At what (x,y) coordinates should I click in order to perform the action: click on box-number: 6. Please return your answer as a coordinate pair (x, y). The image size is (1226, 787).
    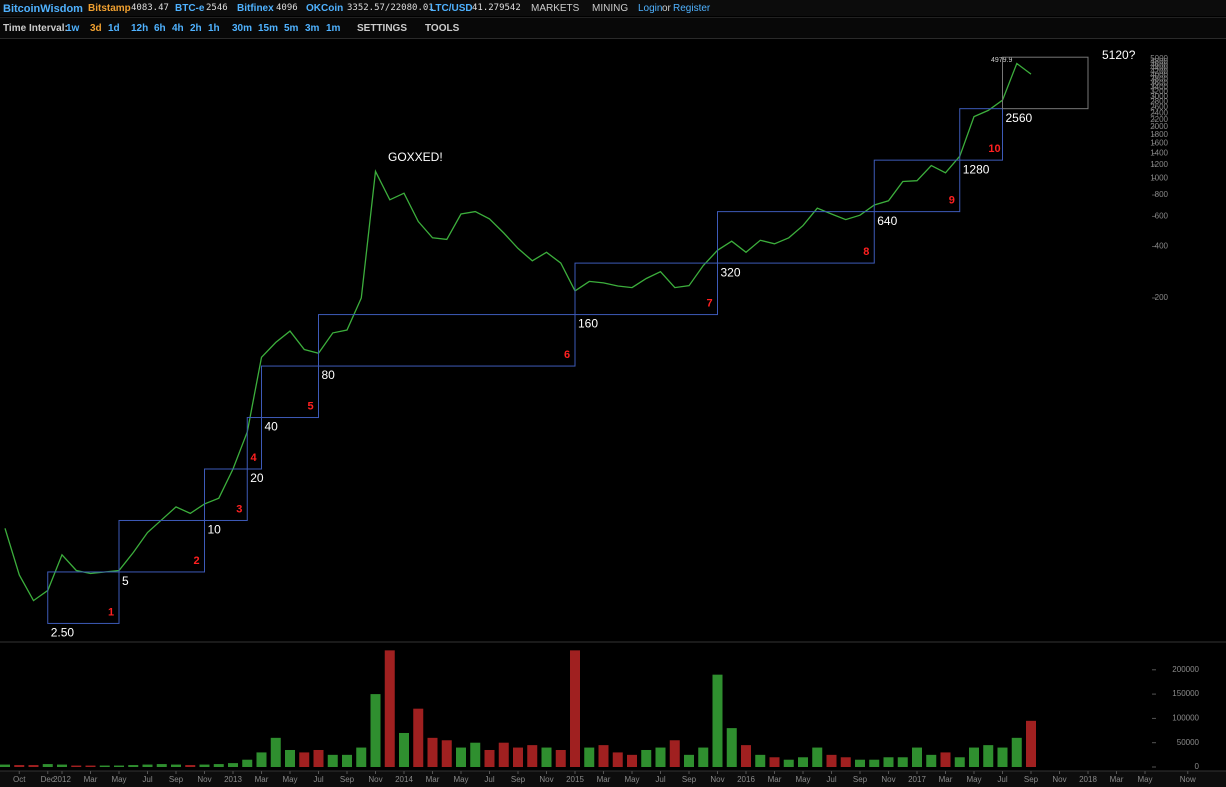
    Looking at the image, I should click on (567, 355).